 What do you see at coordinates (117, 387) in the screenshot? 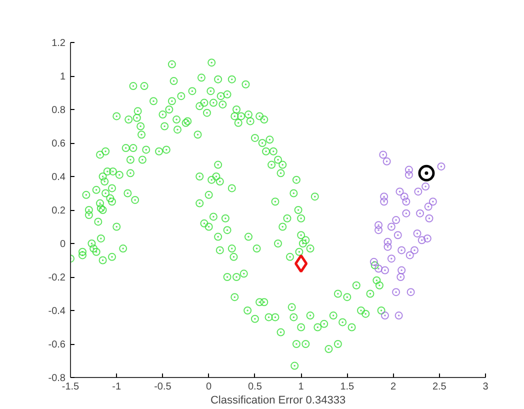
I see `x-tick-label: -1` at bounding box center [117, 387].